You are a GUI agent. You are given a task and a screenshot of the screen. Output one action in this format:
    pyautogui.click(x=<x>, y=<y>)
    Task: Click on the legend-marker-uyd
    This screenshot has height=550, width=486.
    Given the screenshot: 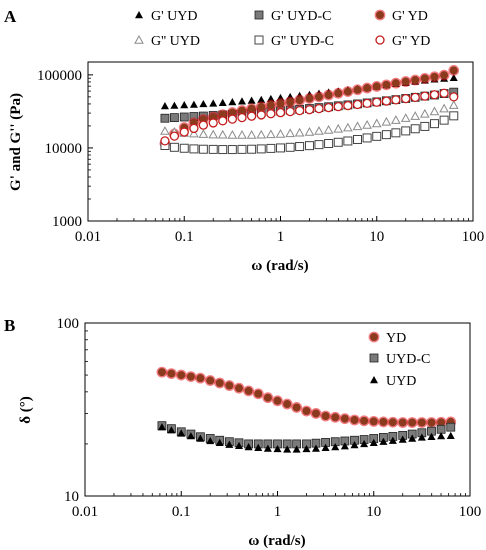 What is the action you would take?
    pyautogui.click(x=374, y=380)
    